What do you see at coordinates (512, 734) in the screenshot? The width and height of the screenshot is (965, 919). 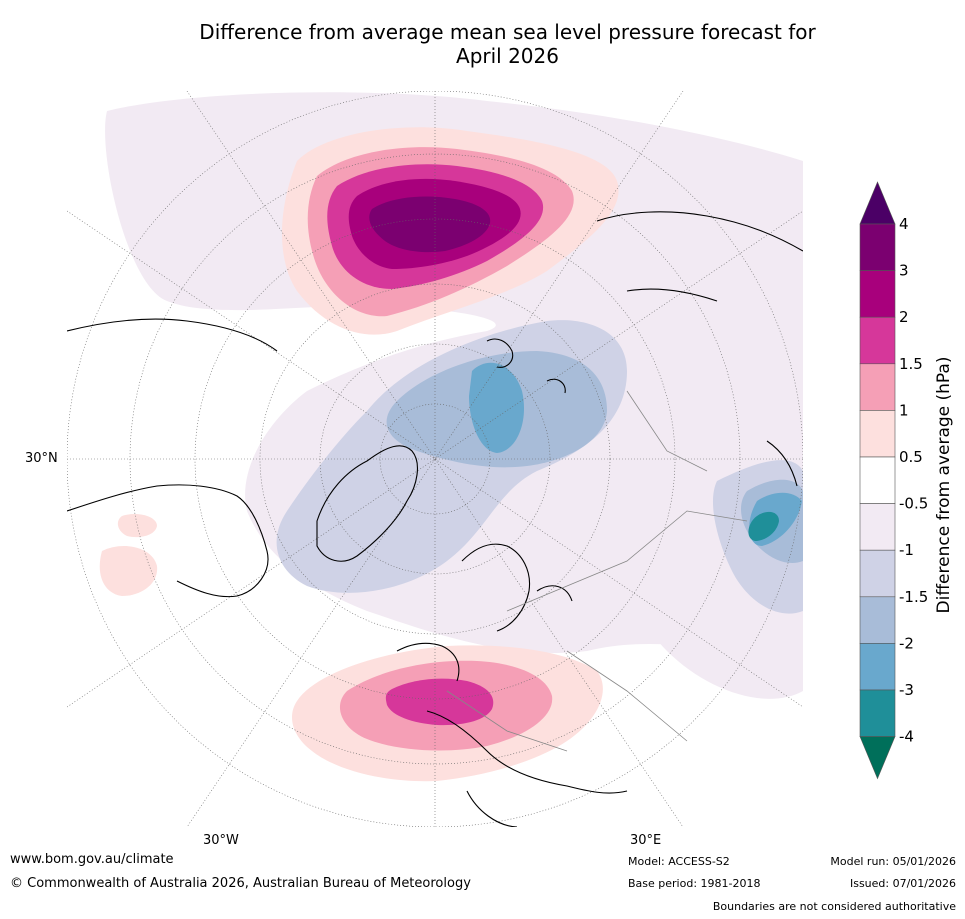 I see `europe-coast` at bounding box center [512, 734].